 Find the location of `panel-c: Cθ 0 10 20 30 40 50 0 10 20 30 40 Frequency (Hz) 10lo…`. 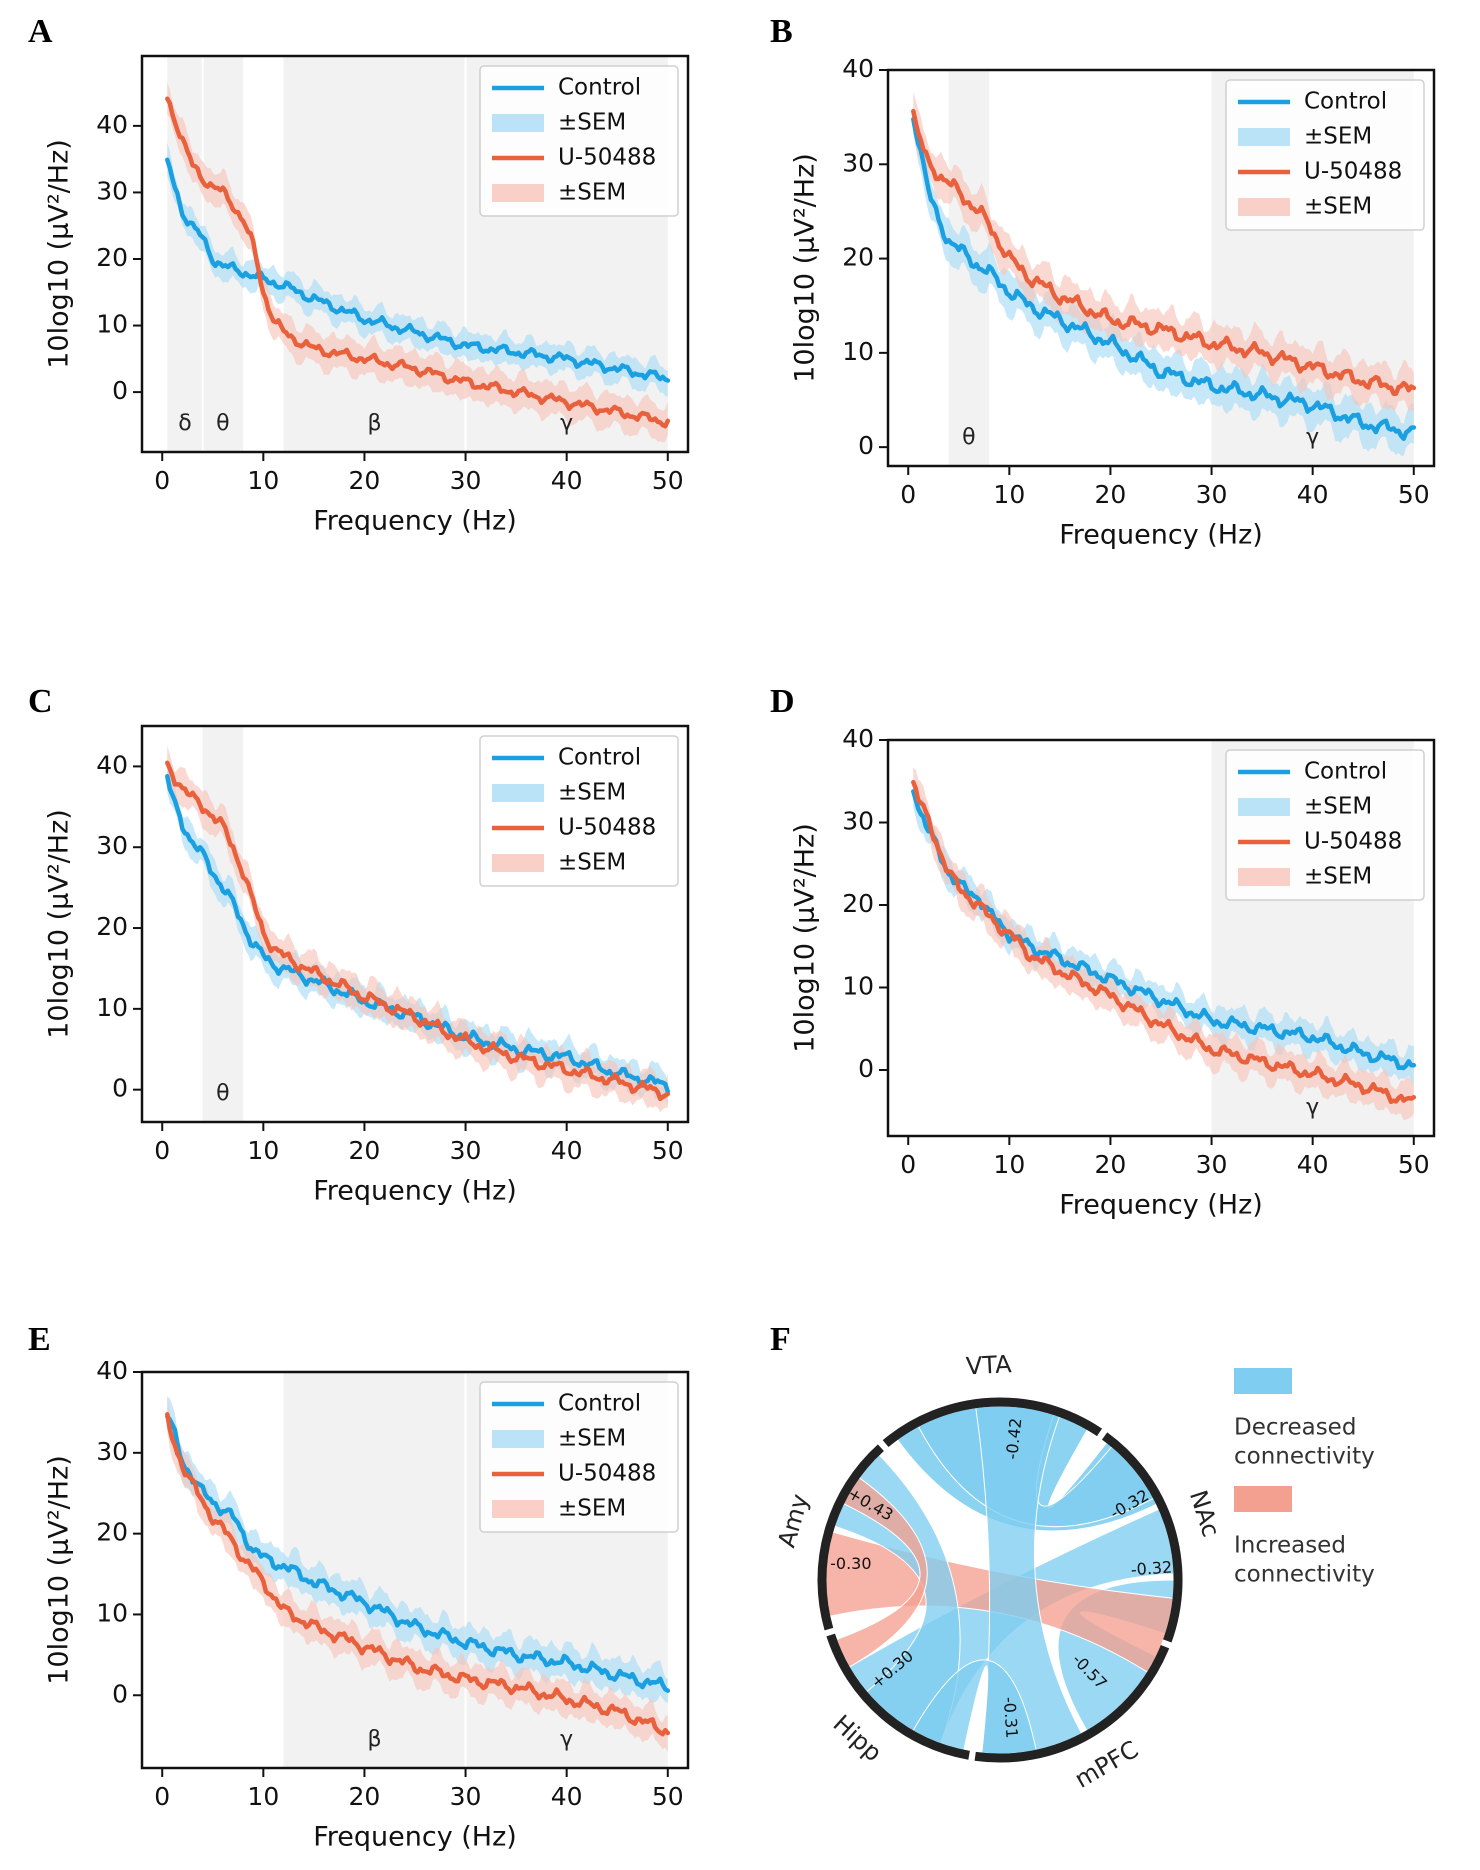

panel-c: Cθ 0 10 20 30 40 50 0 10 20 30 40 Frequency (Hz) 10lo… is located at coordinates (359, 945).